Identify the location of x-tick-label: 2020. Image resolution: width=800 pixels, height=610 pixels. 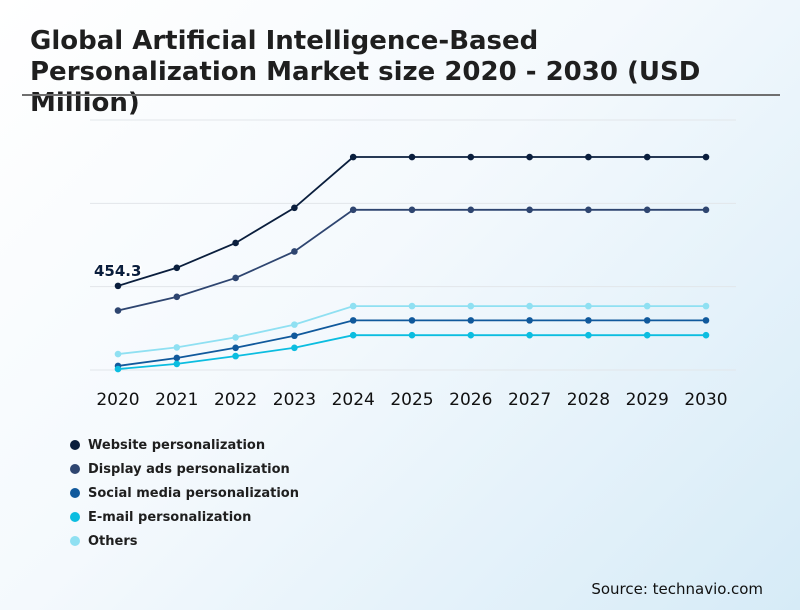
(117, 400).